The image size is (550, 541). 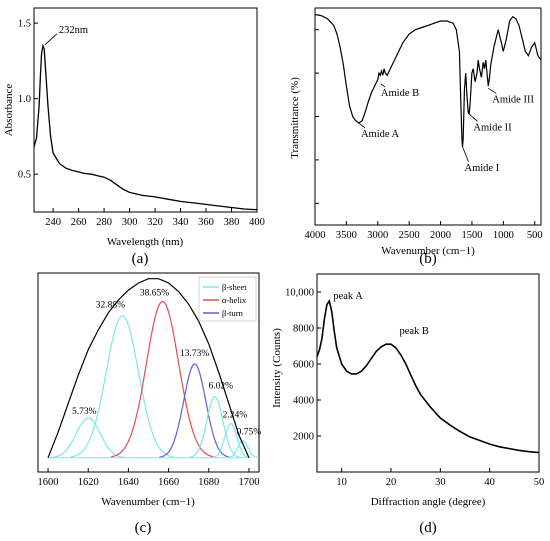 I want to click on panel-a-ytick-label: 1.0, so click(x=24, y=99).